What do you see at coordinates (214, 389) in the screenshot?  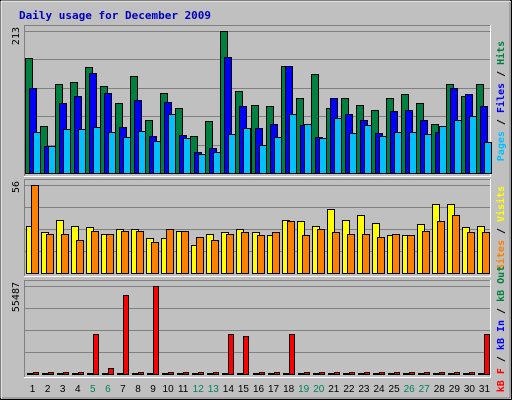 I see `day-label: 13` at bounding box center [214, 389].